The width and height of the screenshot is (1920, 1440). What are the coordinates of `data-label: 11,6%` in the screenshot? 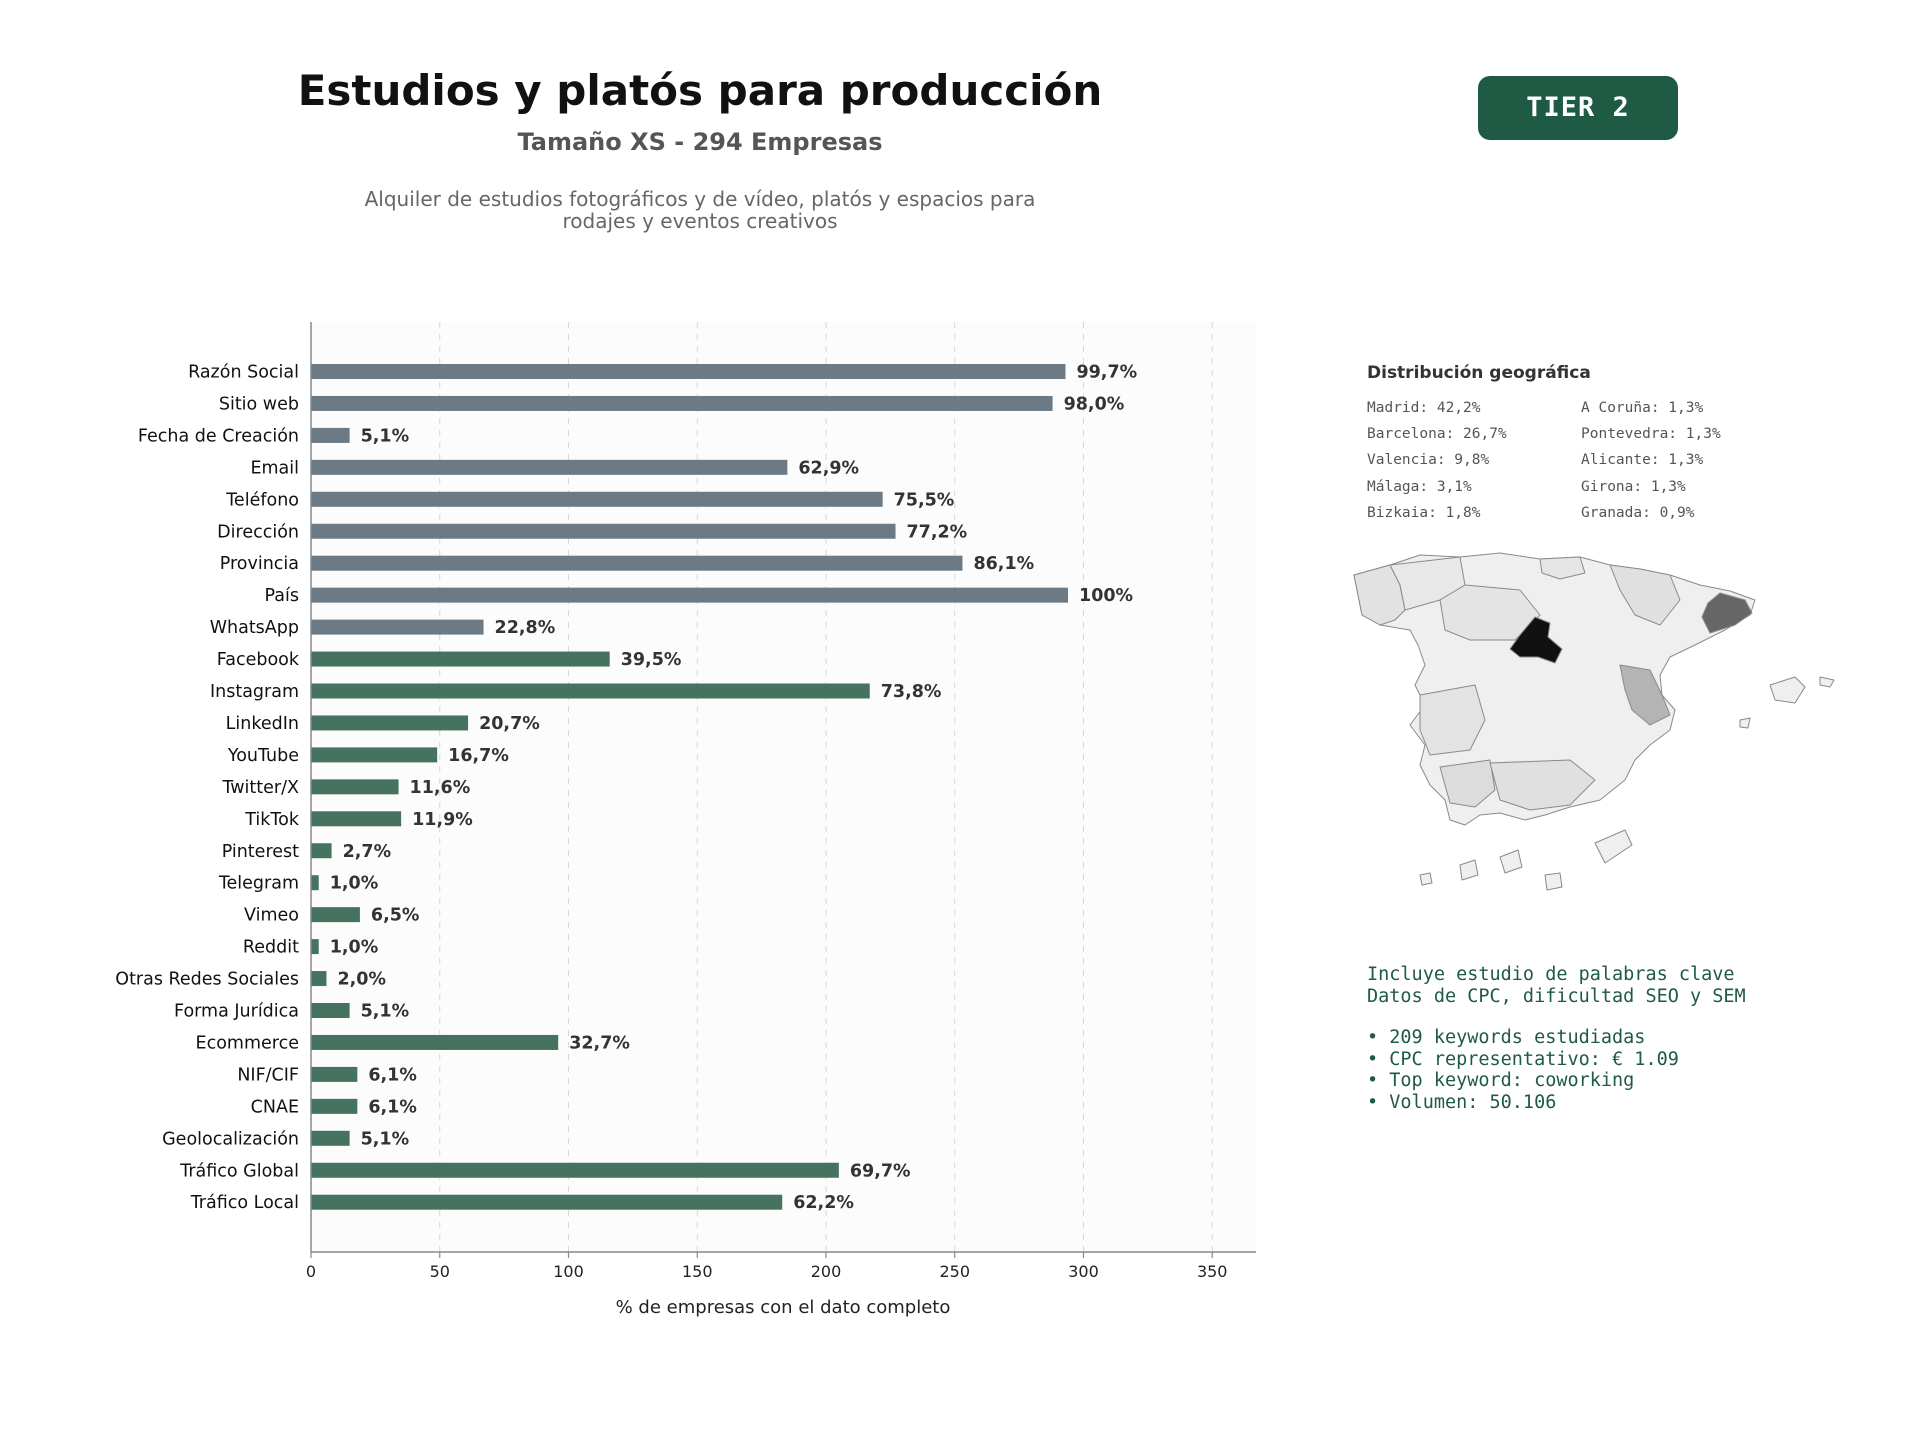 It's located at (440, 788).